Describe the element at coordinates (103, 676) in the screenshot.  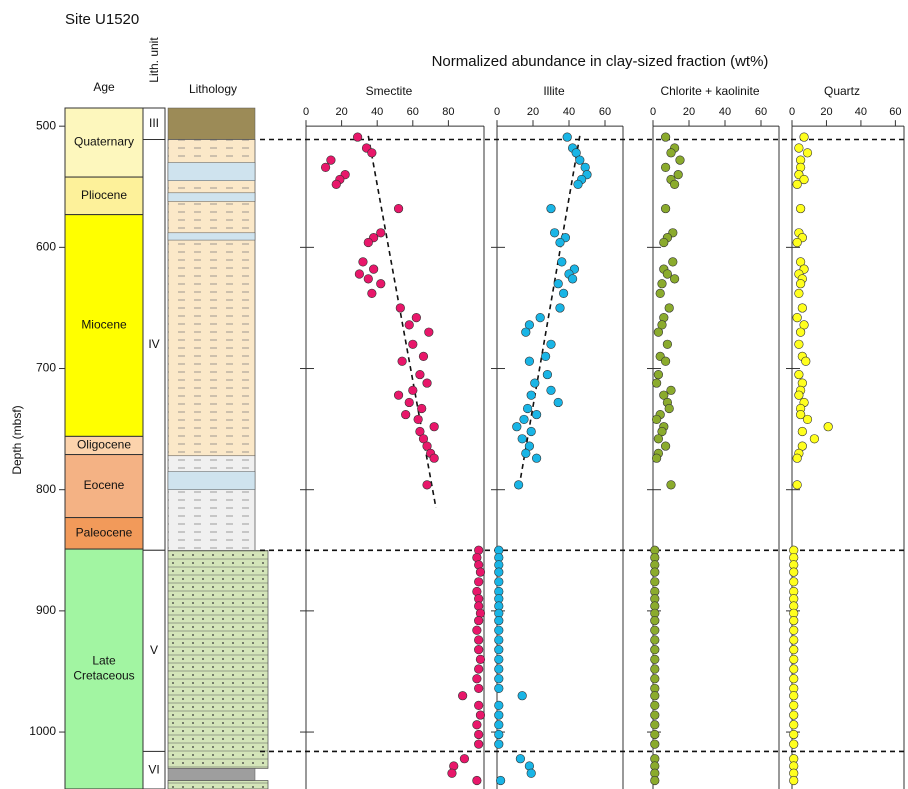
I see `age-label: Cretaceous` at that location.